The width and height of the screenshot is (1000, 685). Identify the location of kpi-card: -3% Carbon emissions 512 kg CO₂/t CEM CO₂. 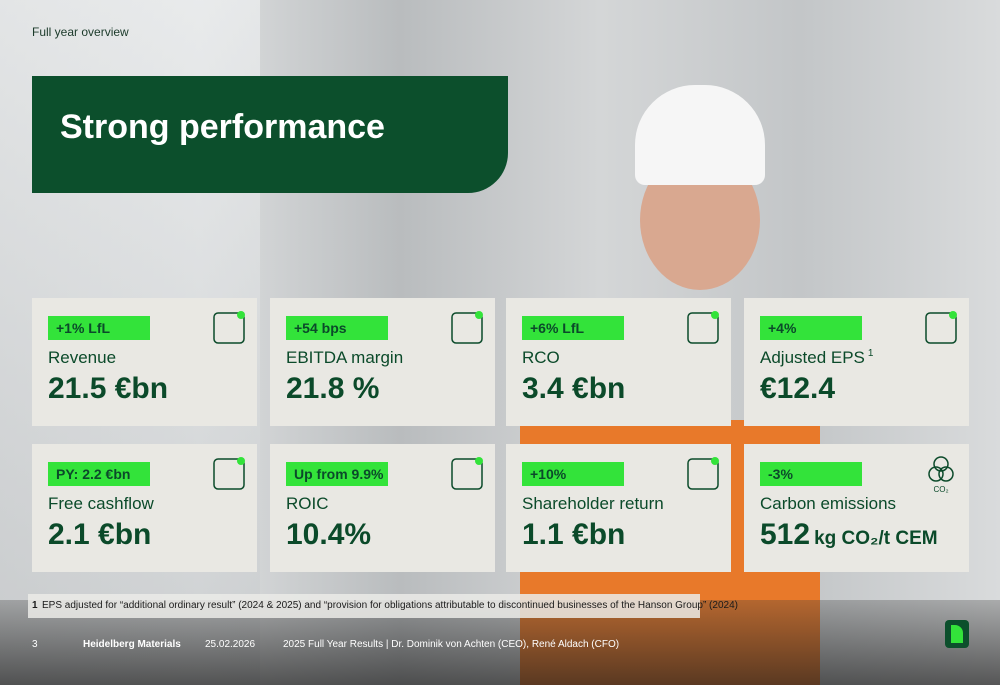
(856, 508).